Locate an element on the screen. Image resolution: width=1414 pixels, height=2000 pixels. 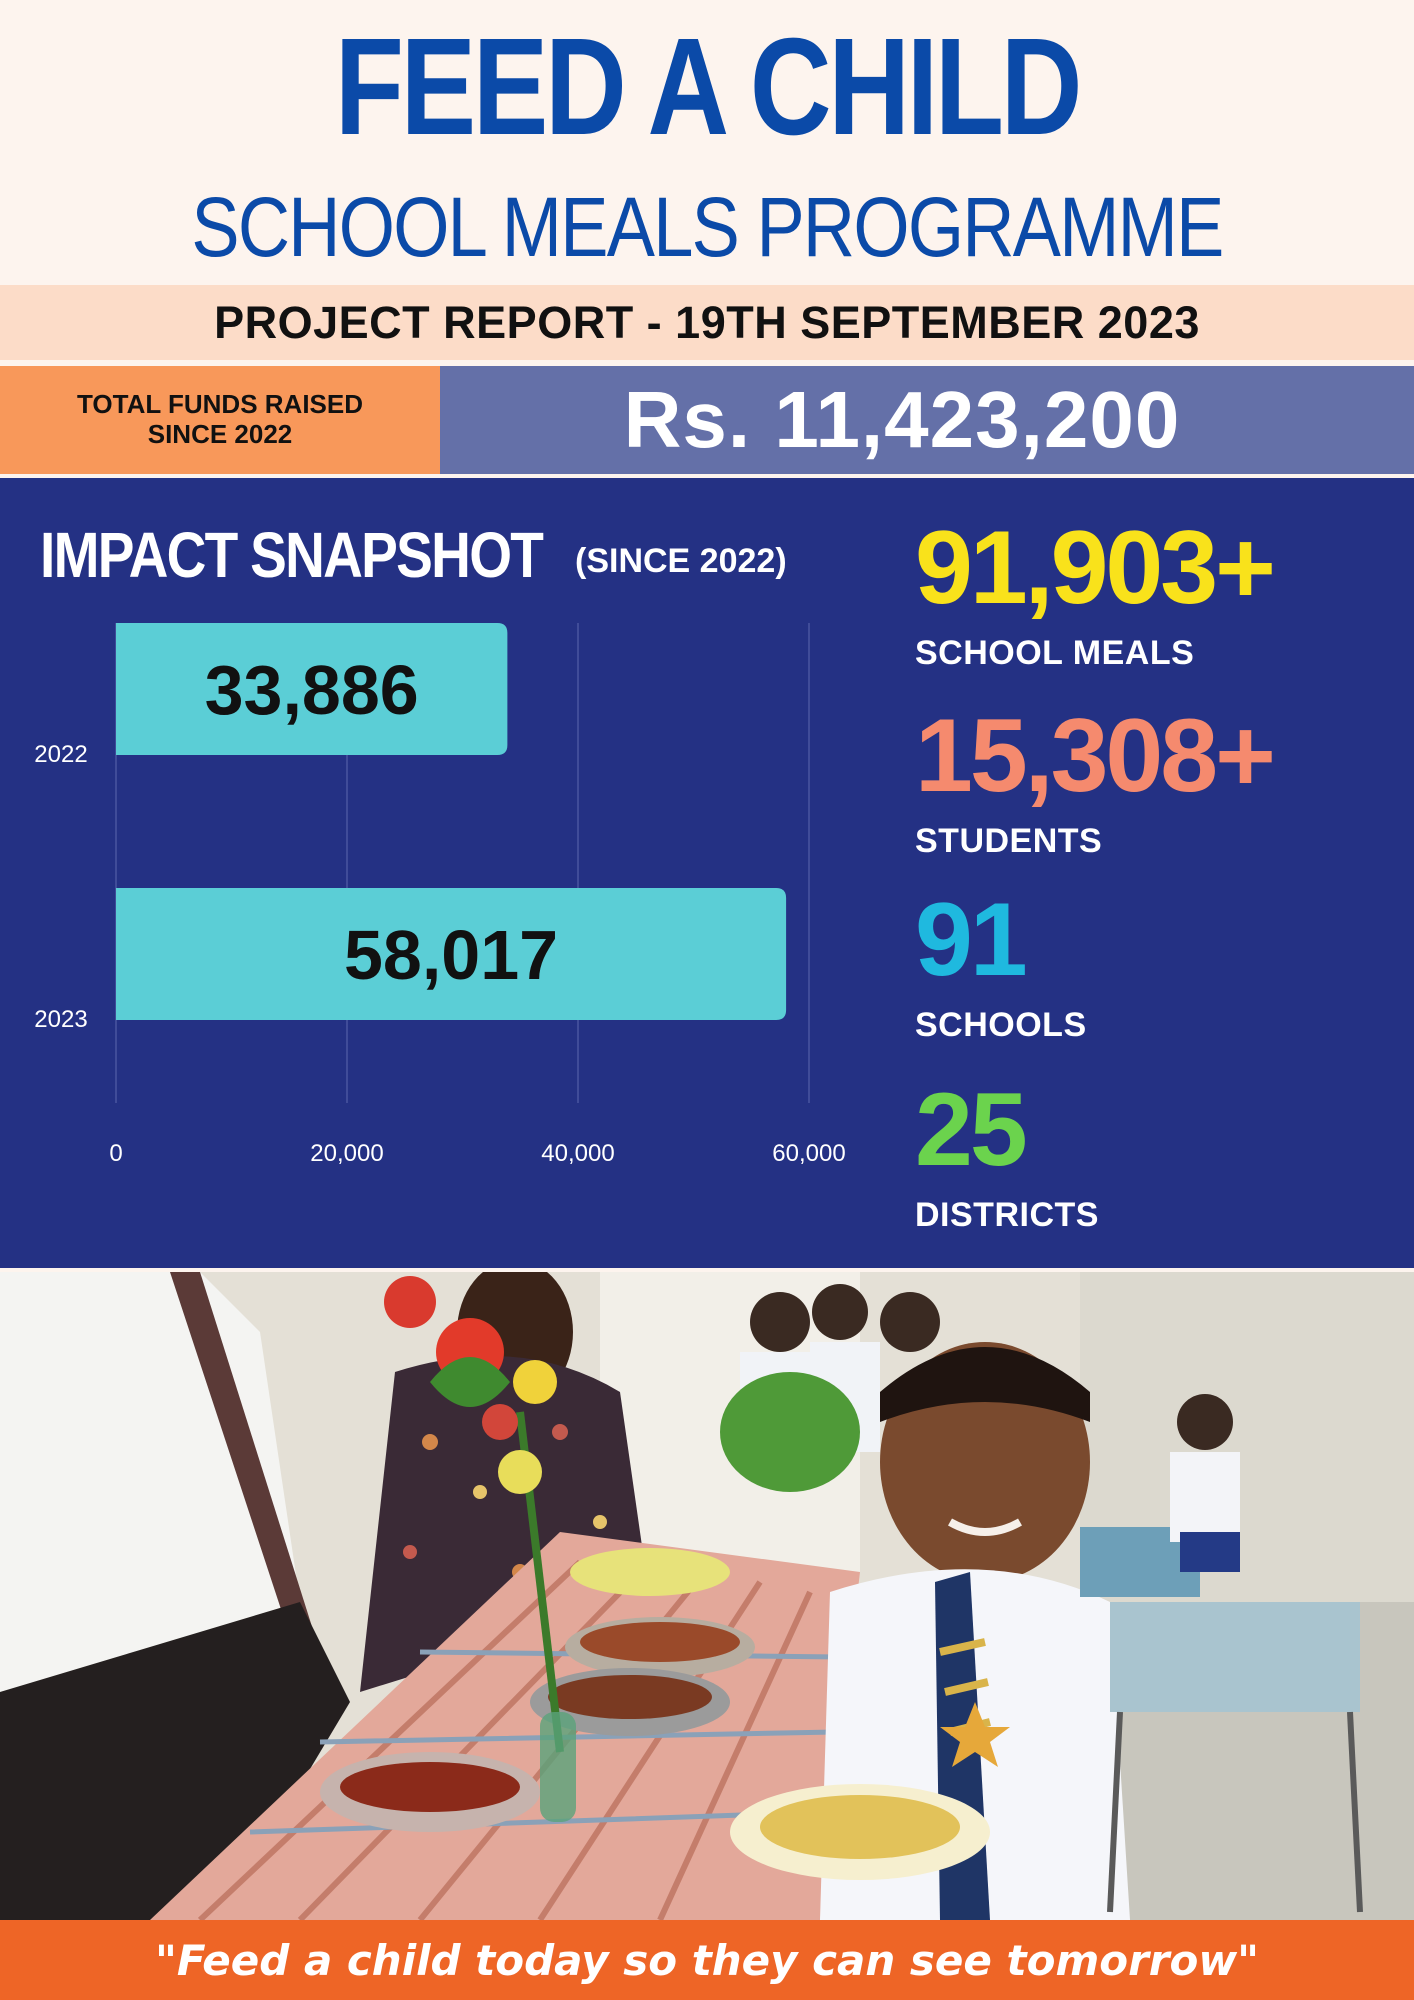
stat-label: DISTRICTS is located at coordinates (1007, 1215).